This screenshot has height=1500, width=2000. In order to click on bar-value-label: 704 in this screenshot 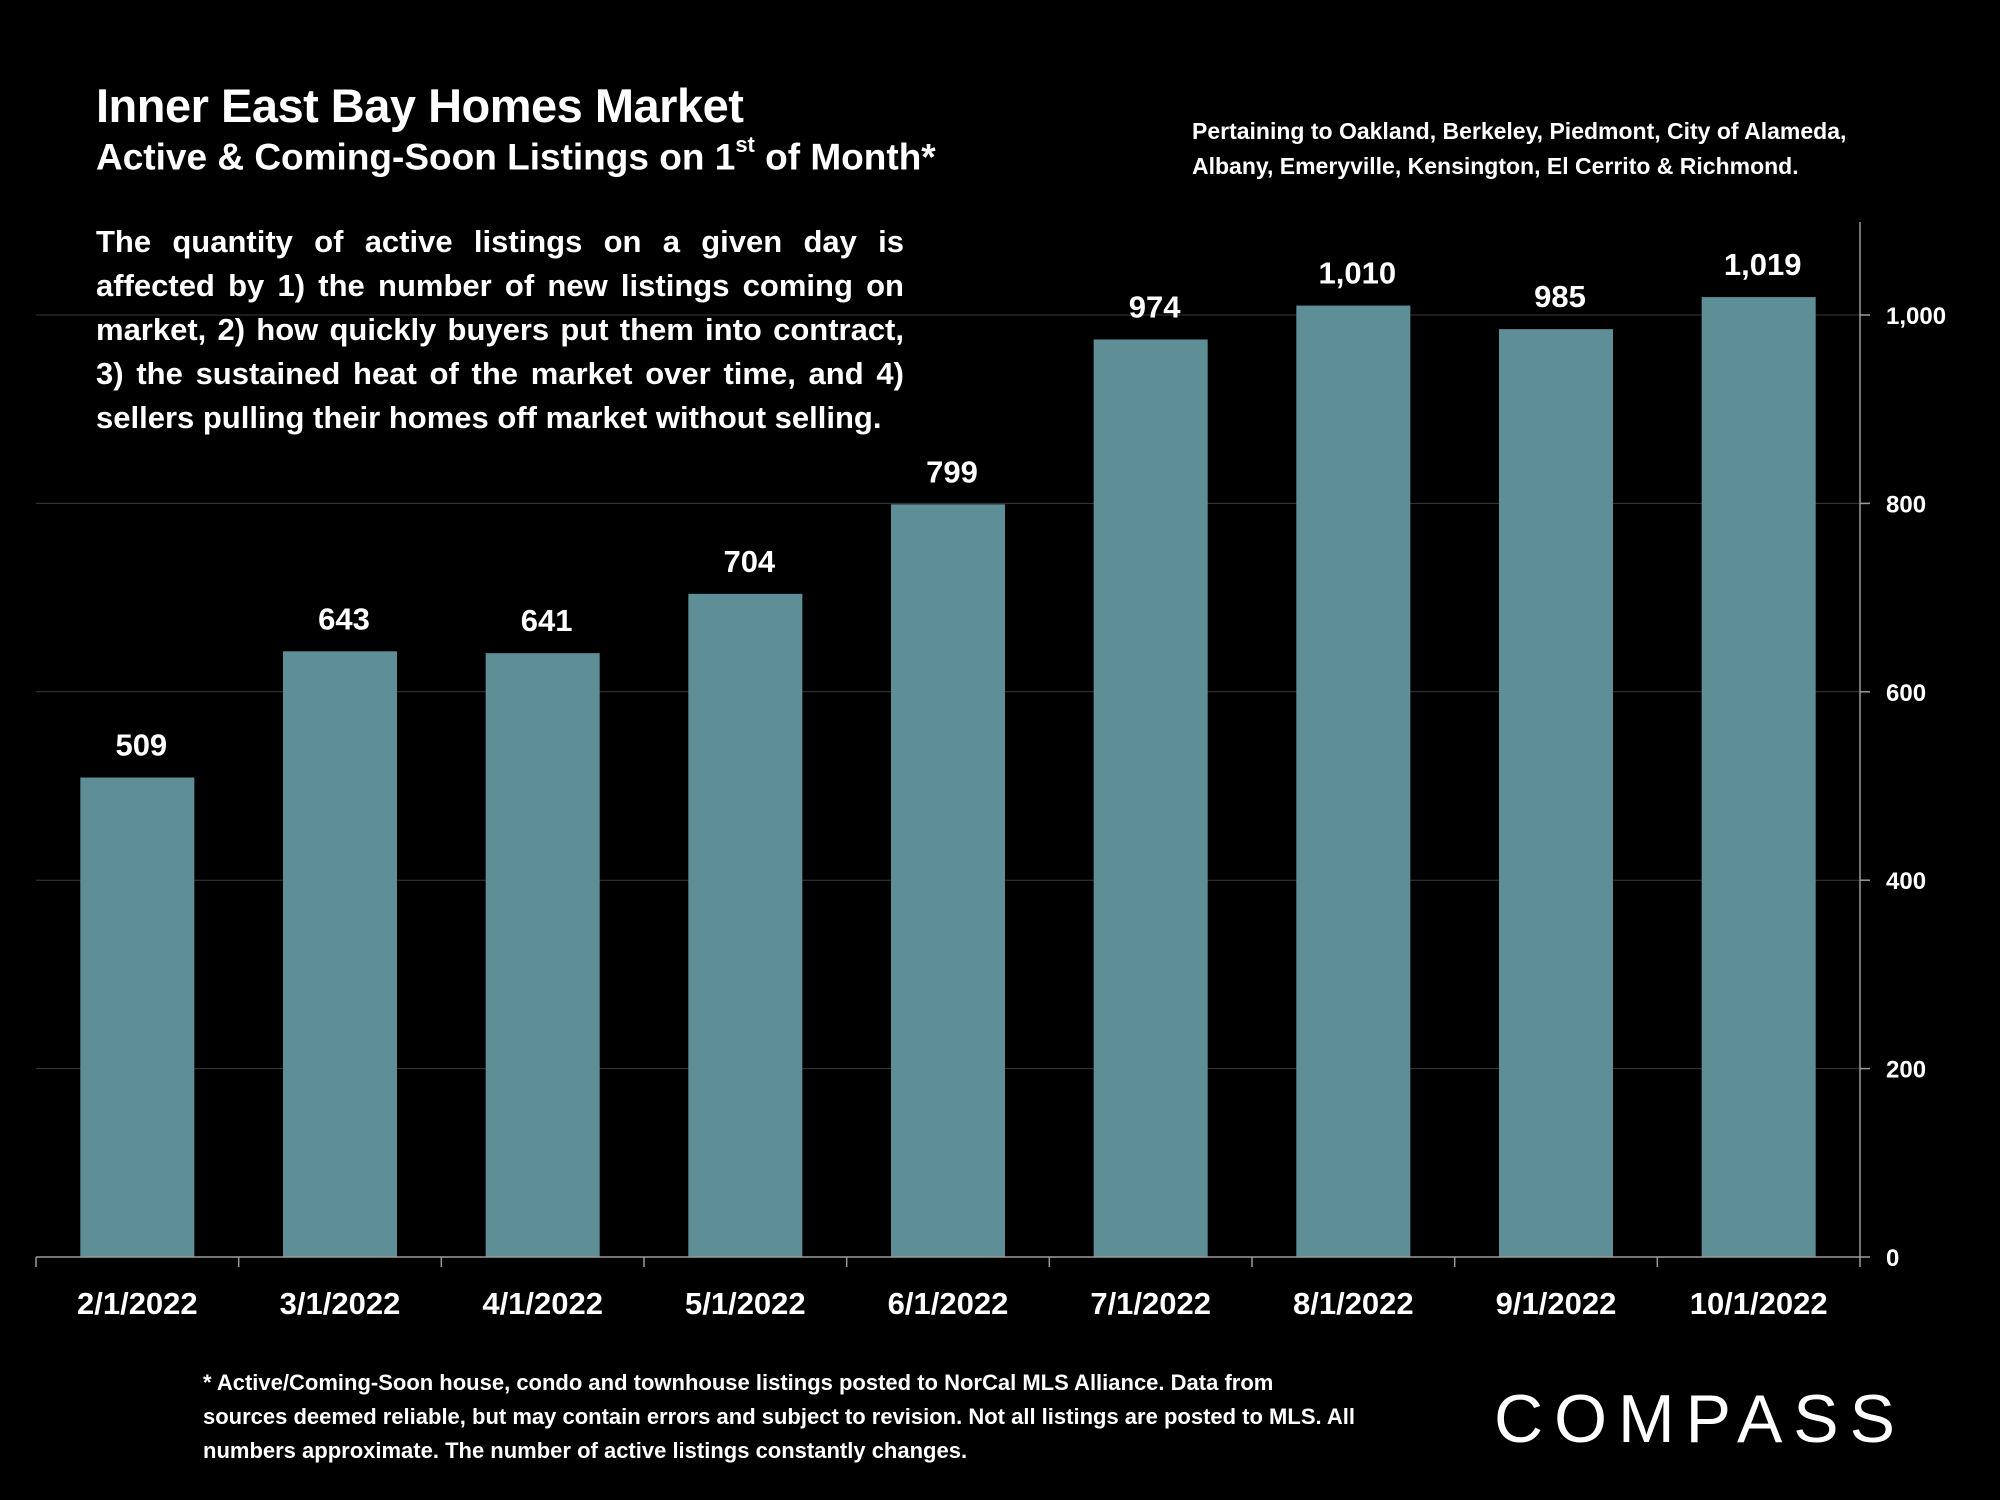, I will do `click(749, 561)`.